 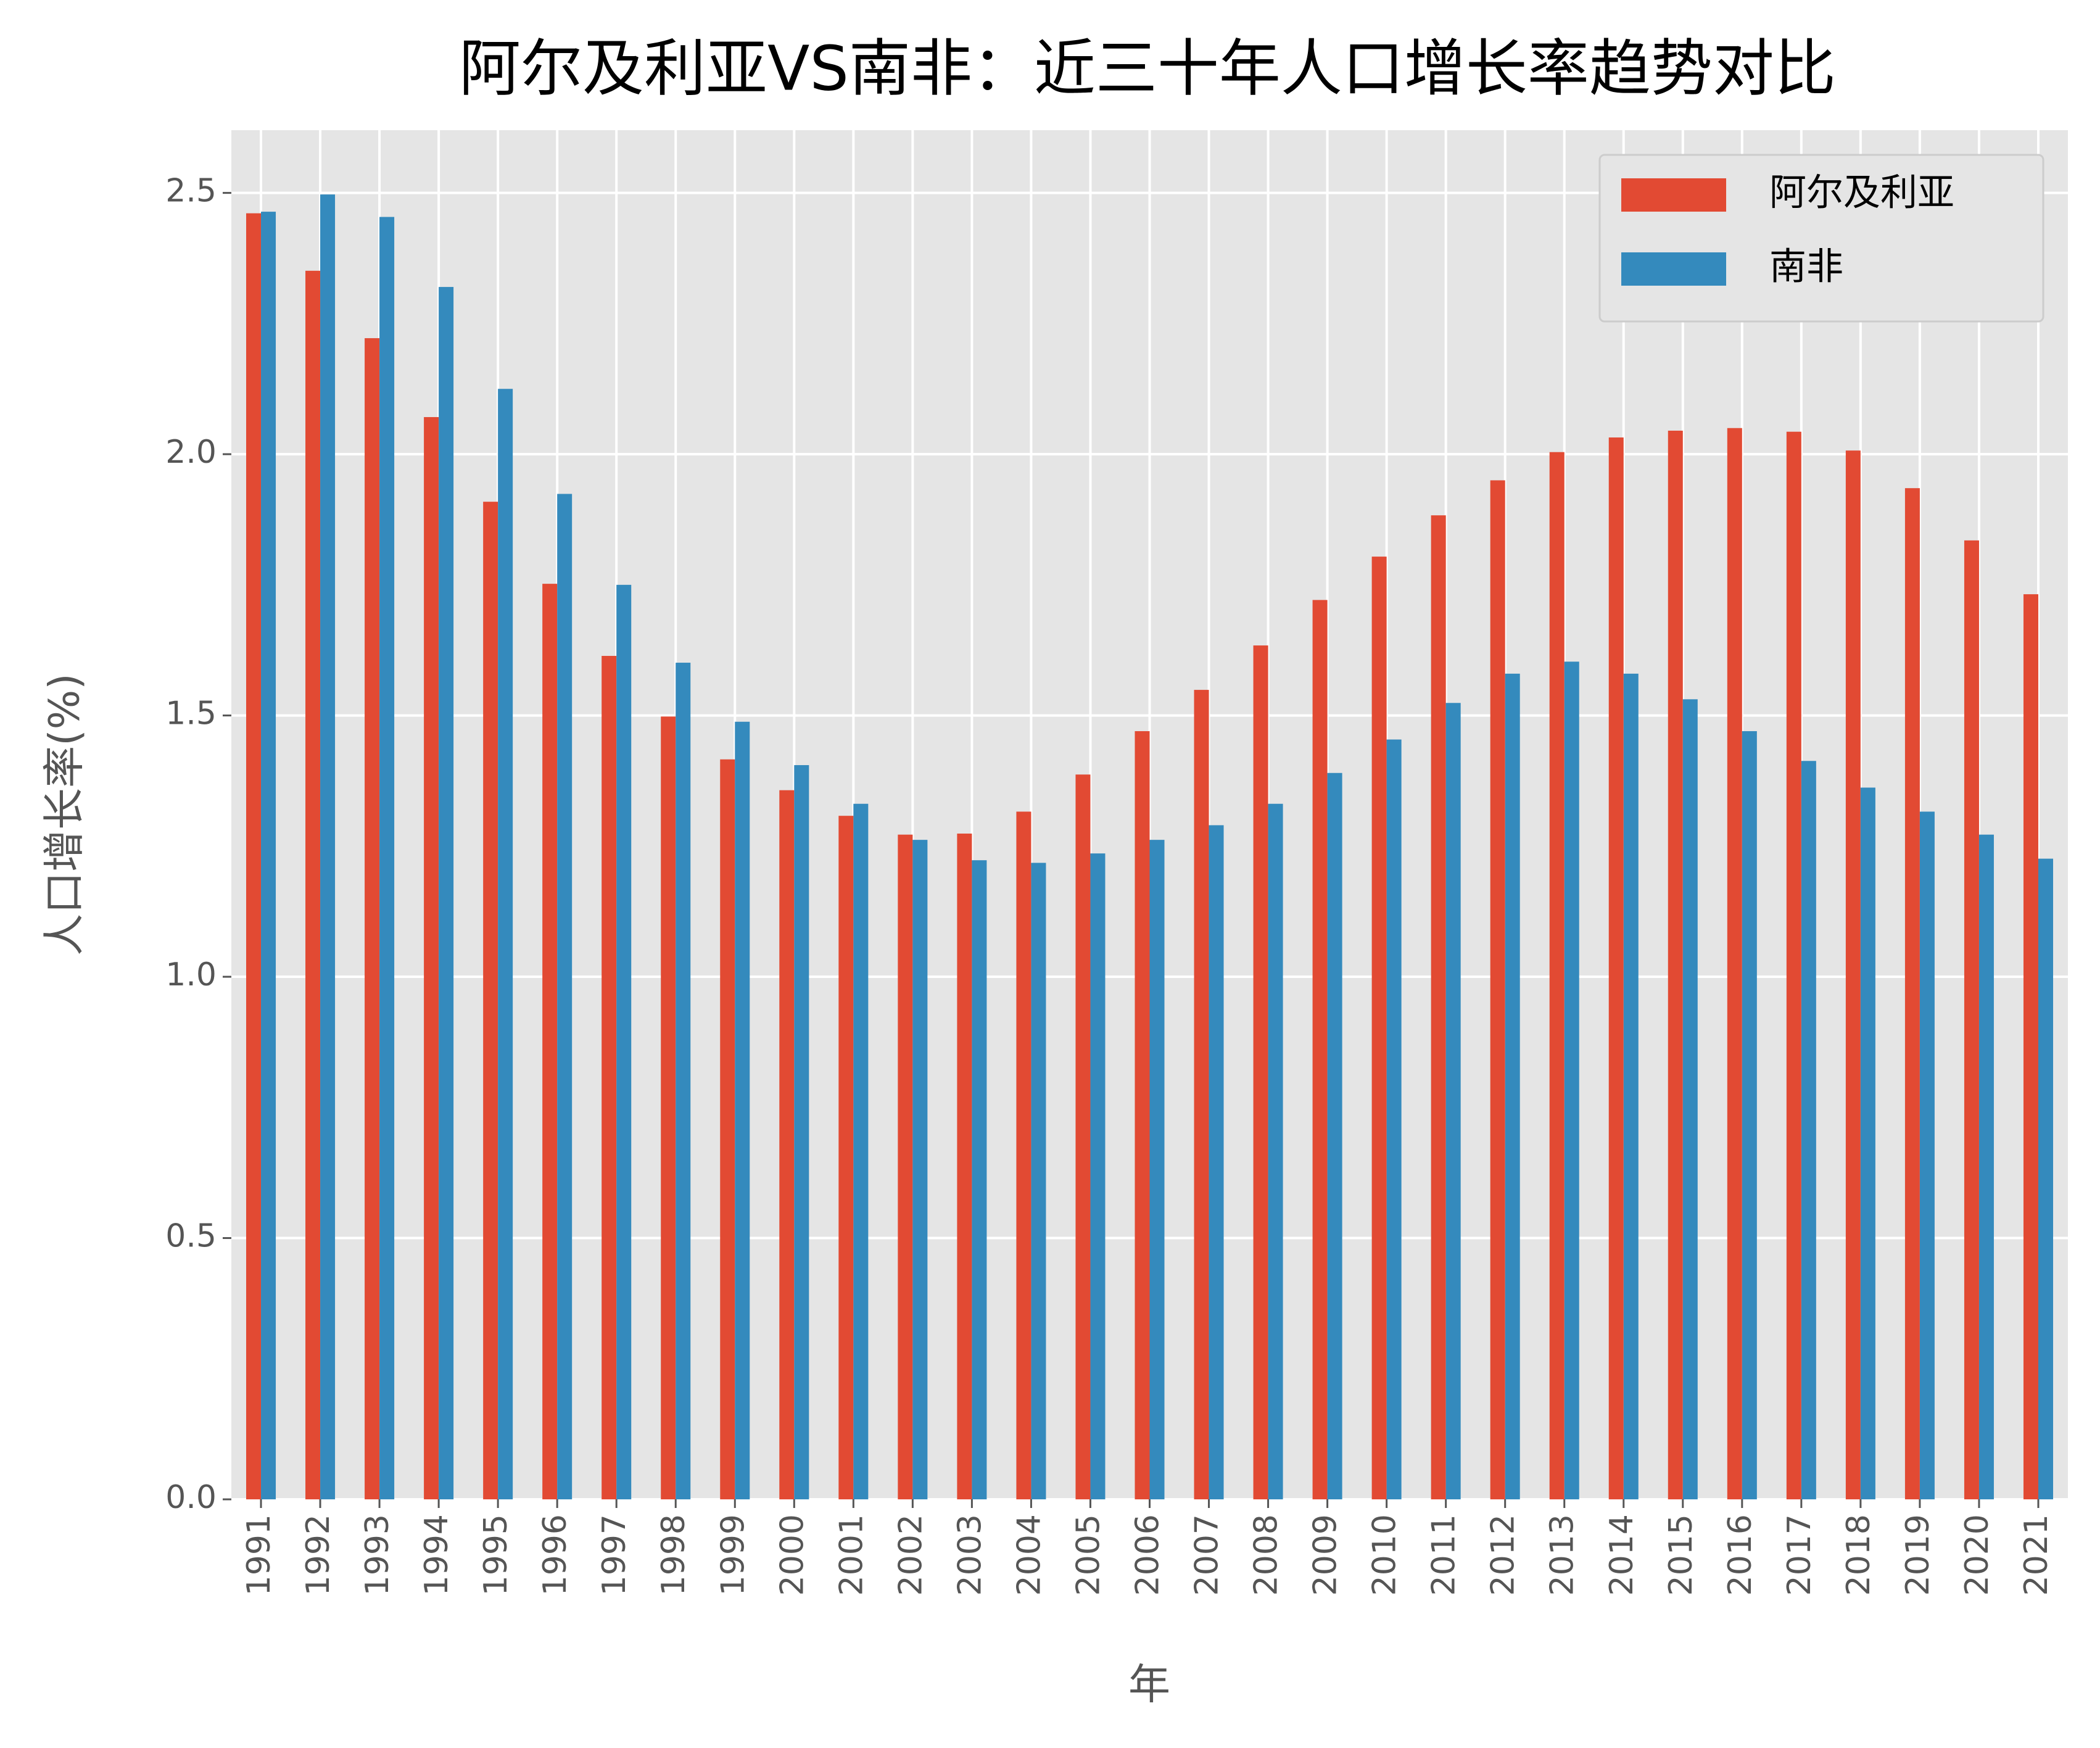 What do you see at coordinates (1326, 1555) in the screenshot?
I see `x-tick-label: 2009` at bounding box center [1326, 1555].